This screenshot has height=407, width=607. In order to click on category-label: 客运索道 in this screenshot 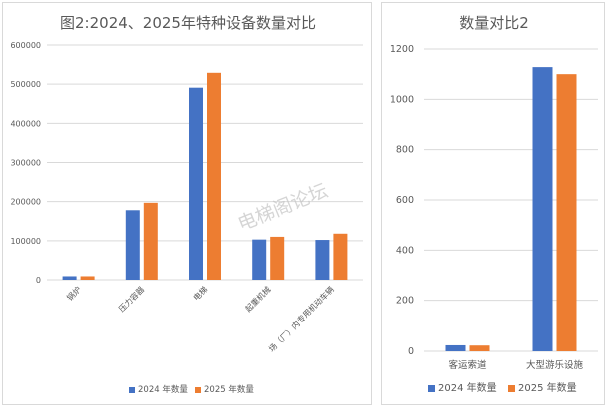, I will do `click(467, 365)`.